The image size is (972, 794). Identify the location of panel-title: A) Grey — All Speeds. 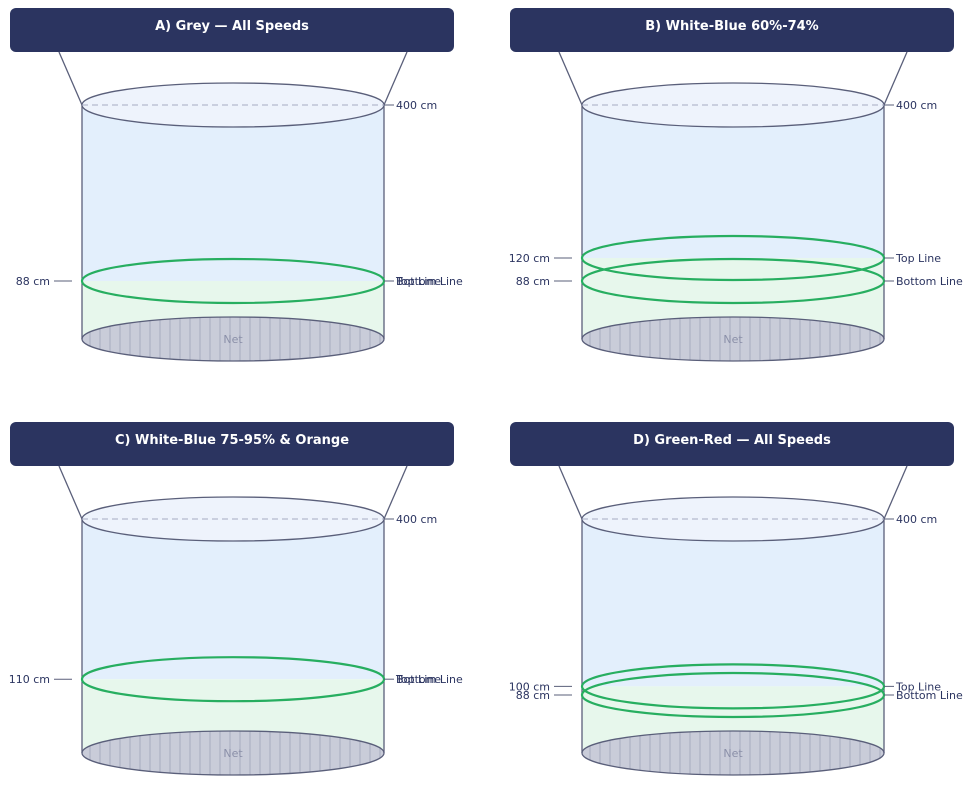
(232, 30).